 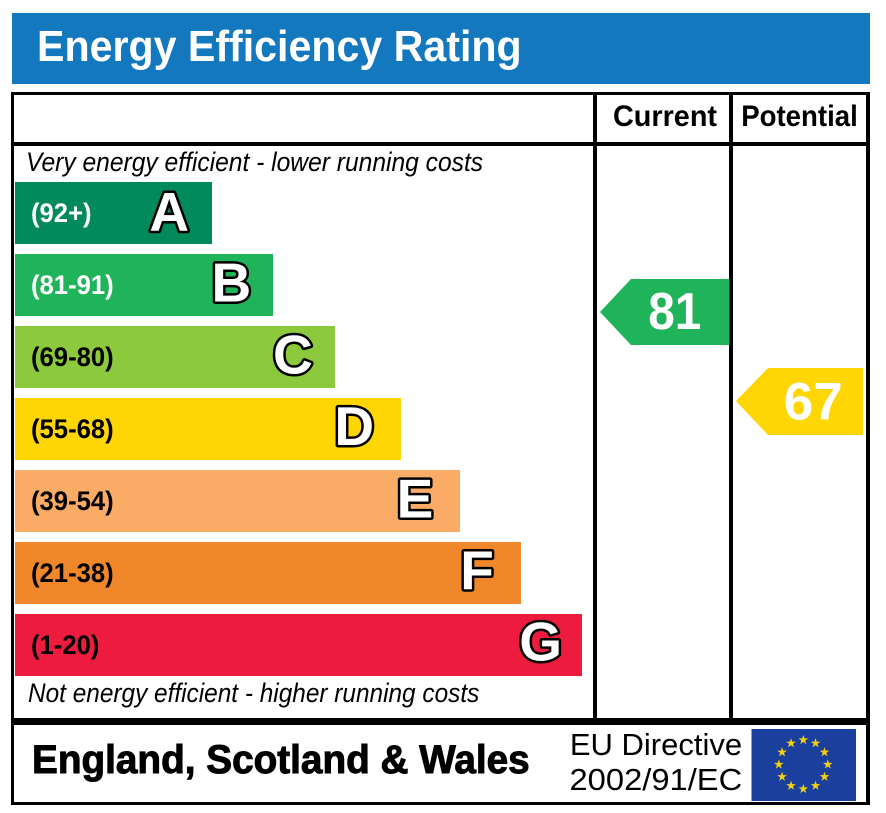 I want to click on svg-text: 81, so click(x=674, y=311).